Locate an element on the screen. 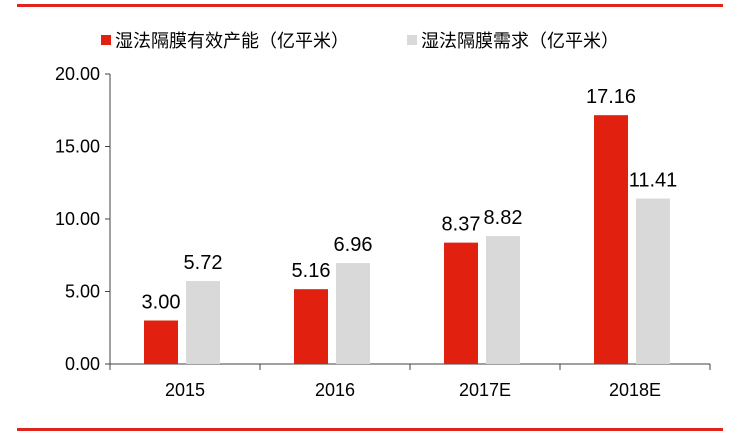 The image size is (741, 439). legend-label: 湿法隔膜需求（亿平米） is located at coordinates (520, 41).